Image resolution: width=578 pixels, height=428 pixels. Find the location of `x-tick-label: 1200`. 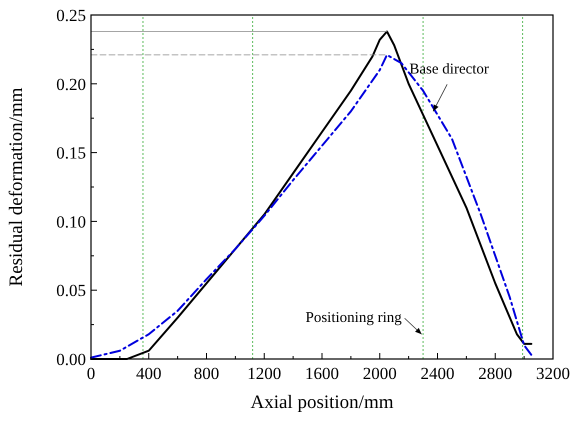

x-tick-label: 1200 is located at coordinates (264, 373).